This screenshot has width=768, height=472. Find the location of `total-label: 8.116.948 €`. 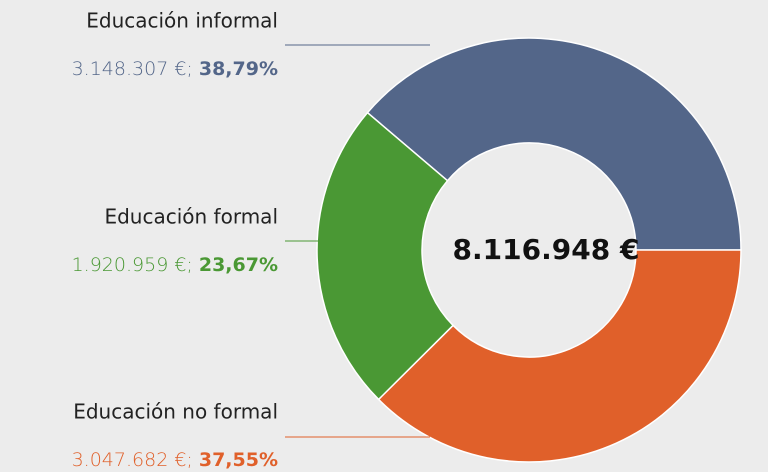

total-label: 8.116.948 € is located at coordinates (546, 249).